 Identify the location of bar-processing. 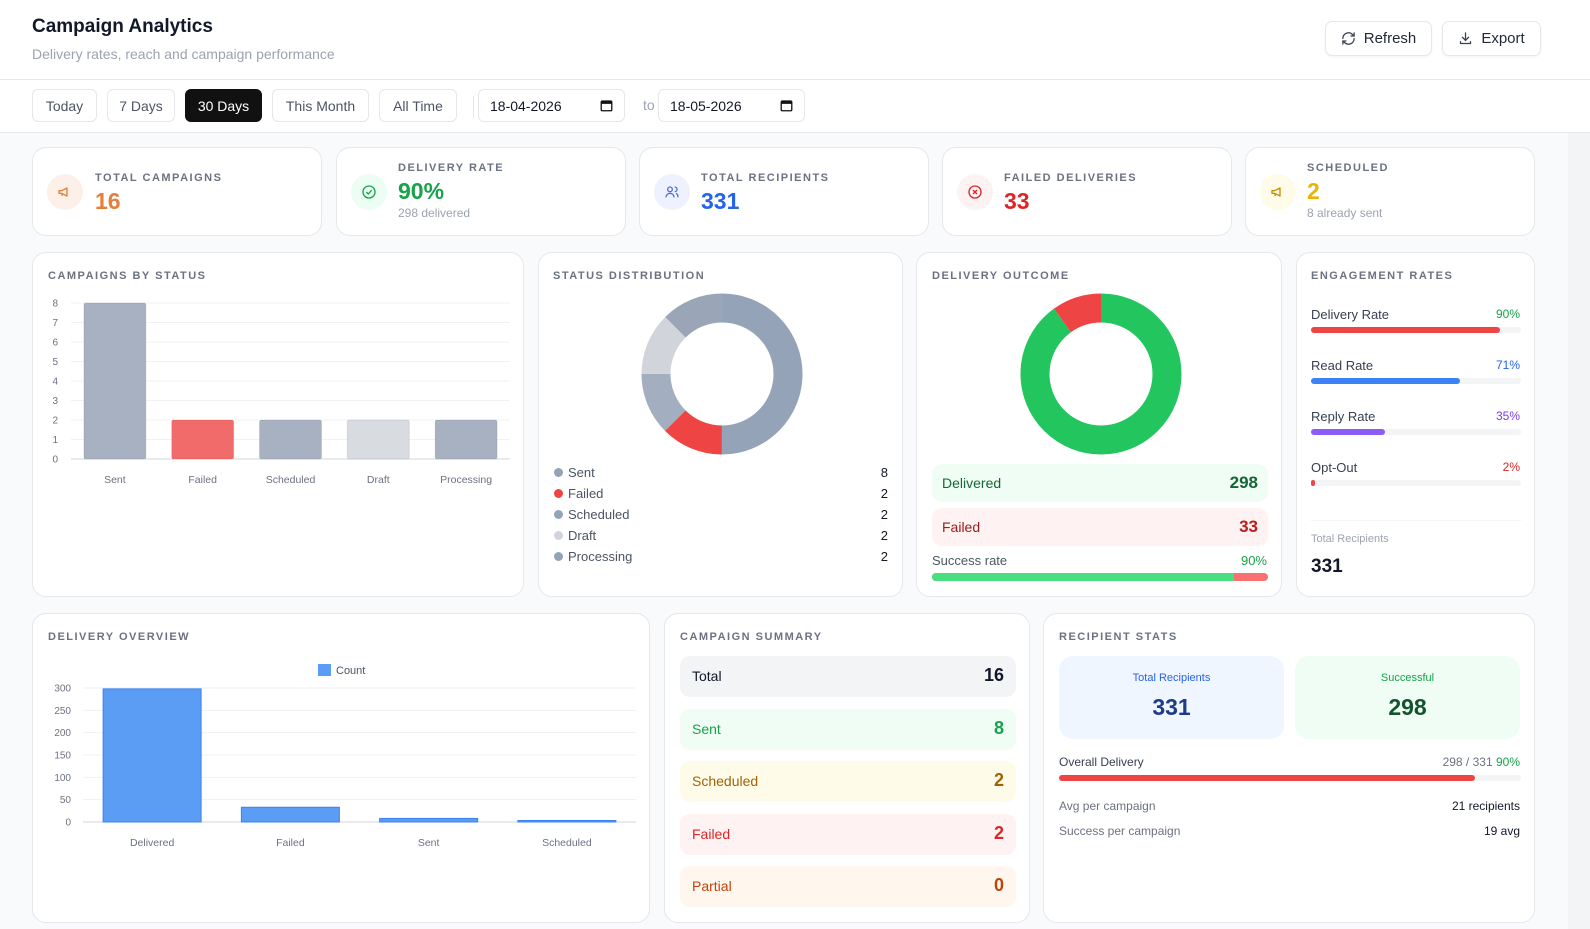
(466, 439).